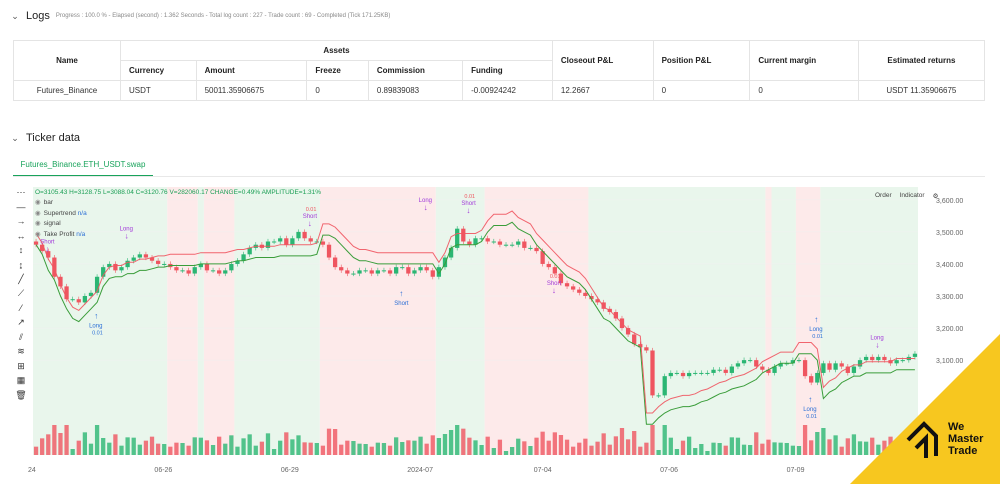 This screenshot has height=484, width=1000. Describe the element at coordinates (21, 351) in the screenshot. I see `fib-tool-icon: ≋` at that location.